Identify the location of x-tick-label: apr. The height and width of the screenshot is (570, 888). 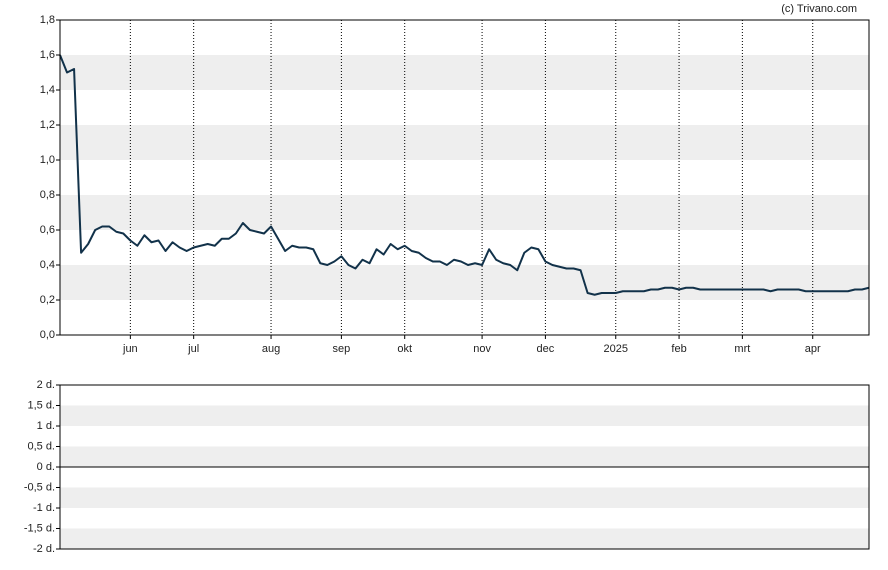
(813, 349).